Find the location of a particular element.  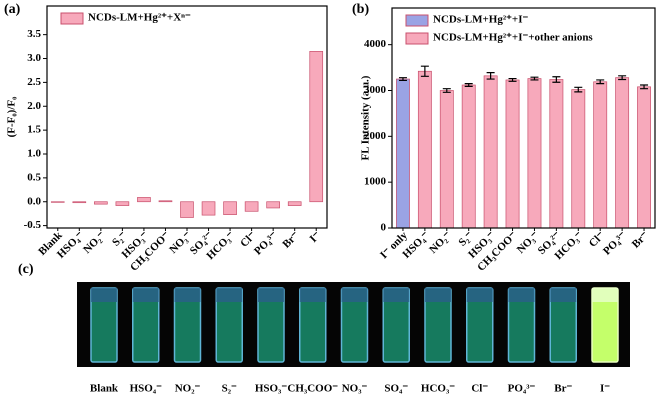

cuvette-label: S₂⁻ is located at coordinates (229, 389).